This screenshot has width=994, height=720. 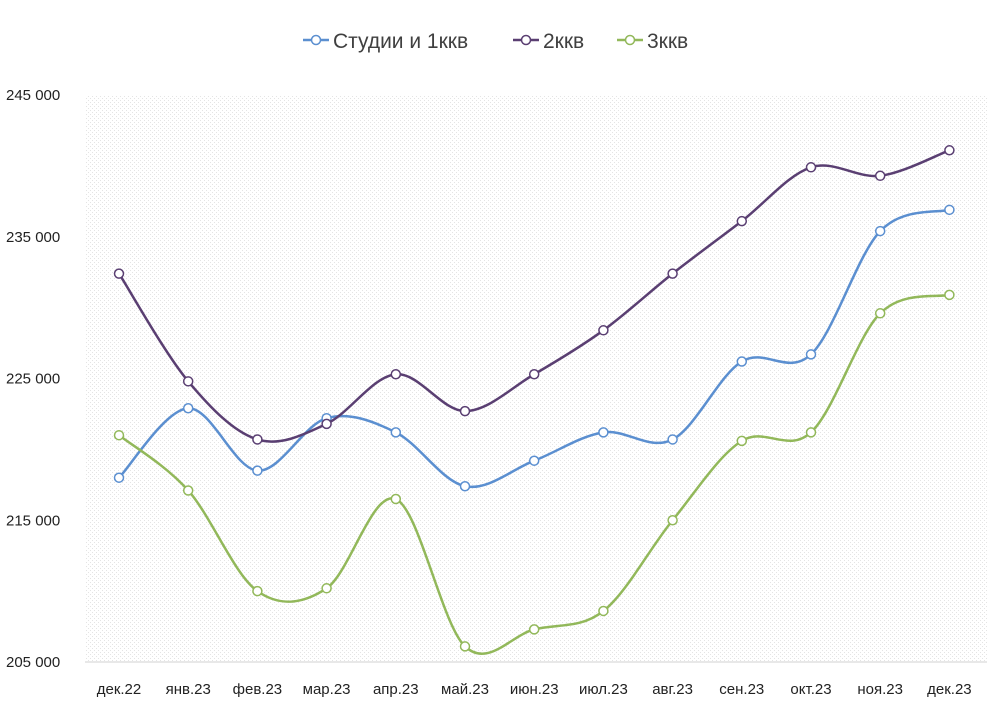 What do you see at coordinates (33, 520) in the screenshot?
I see `y-tick-label: 215 000` at bounding box center [33, 520].